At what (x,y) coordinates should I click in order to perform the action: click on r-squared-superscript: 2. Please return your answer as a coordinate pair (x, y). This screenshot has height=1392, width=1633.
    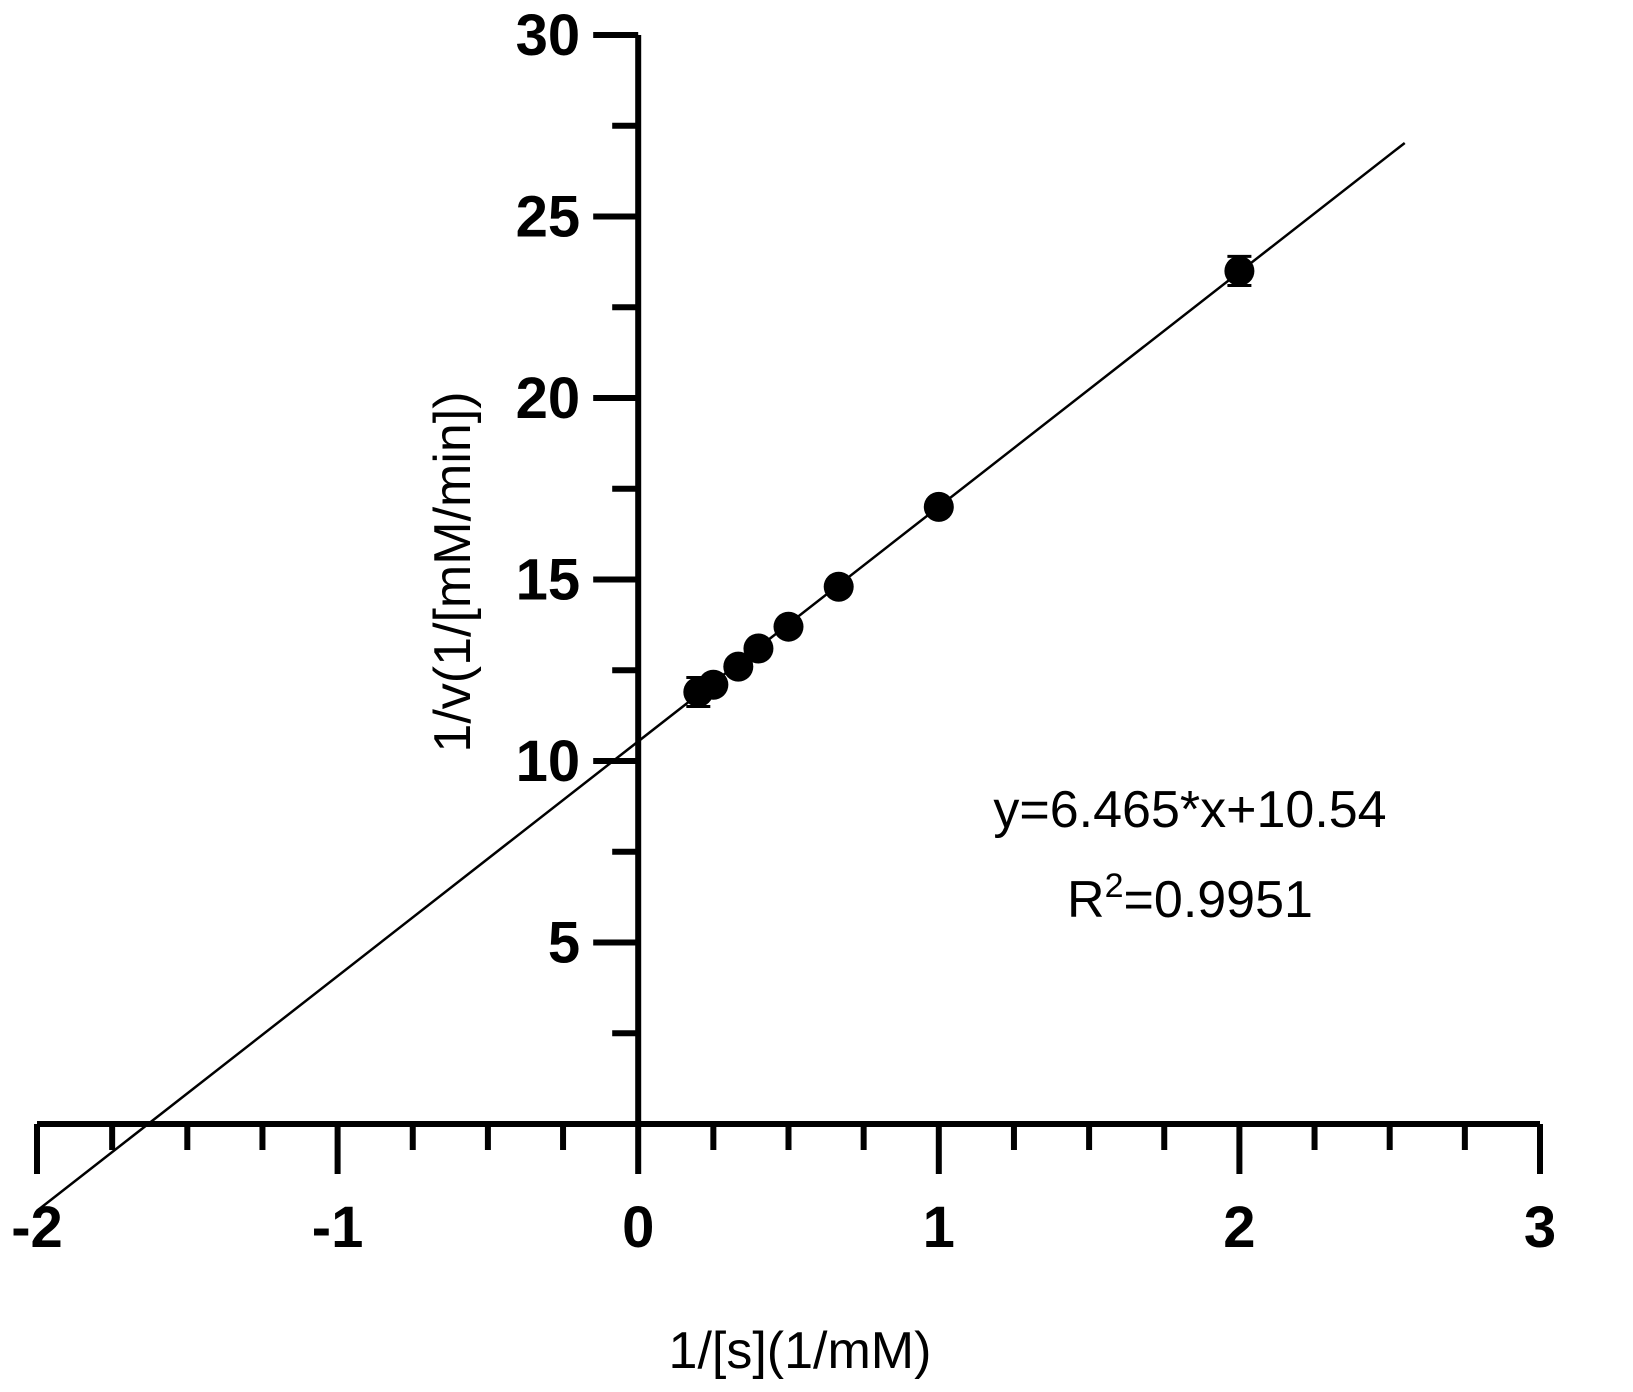
    Looking at the image, I should click on (1114, 886).